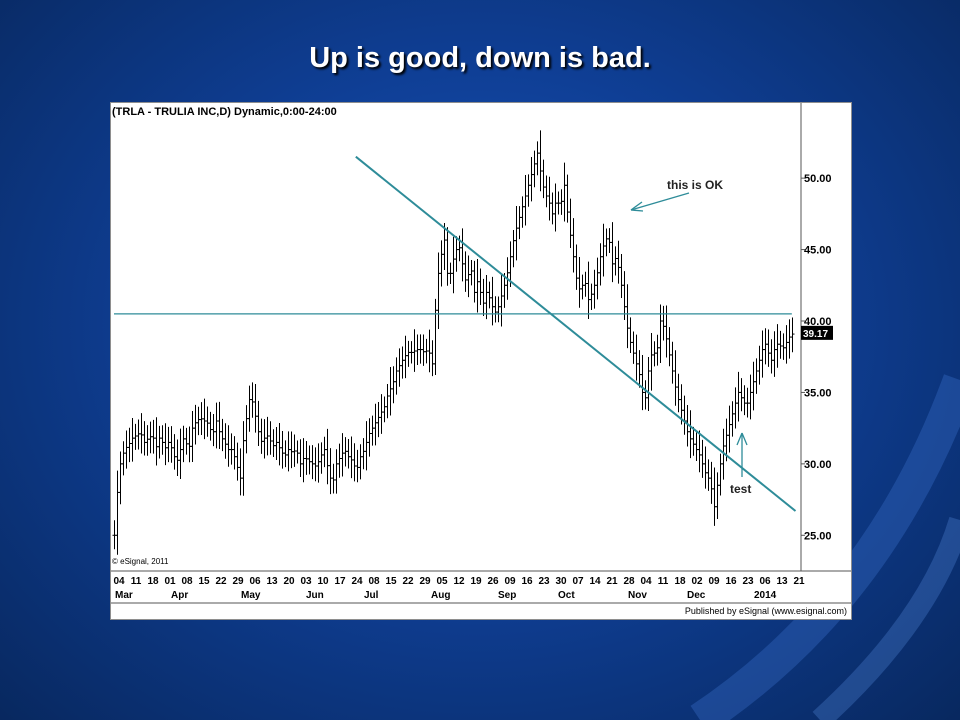 The height and width of the screenshot is (720, 960). Describe the element at coordinates (660, 201) in the screenshot. I see `annotation-arrow-shaft` at that location.